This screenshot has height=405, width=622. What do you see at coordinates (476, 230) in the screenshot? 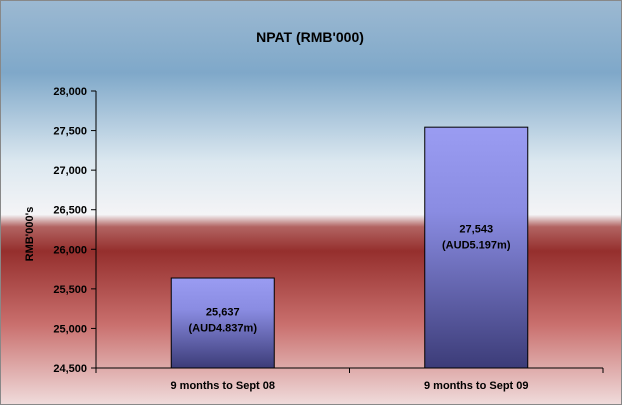
I see `bar-value-label: 27,543` at bounding box center [476, 230].